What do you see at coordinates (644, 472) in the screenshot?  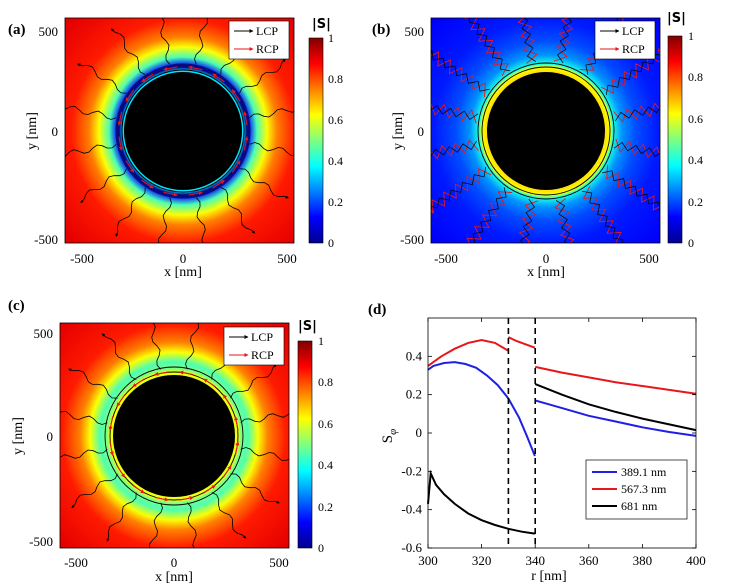 I see `legend-label-389: 389.1 nm` at bounding box center [644, 472].